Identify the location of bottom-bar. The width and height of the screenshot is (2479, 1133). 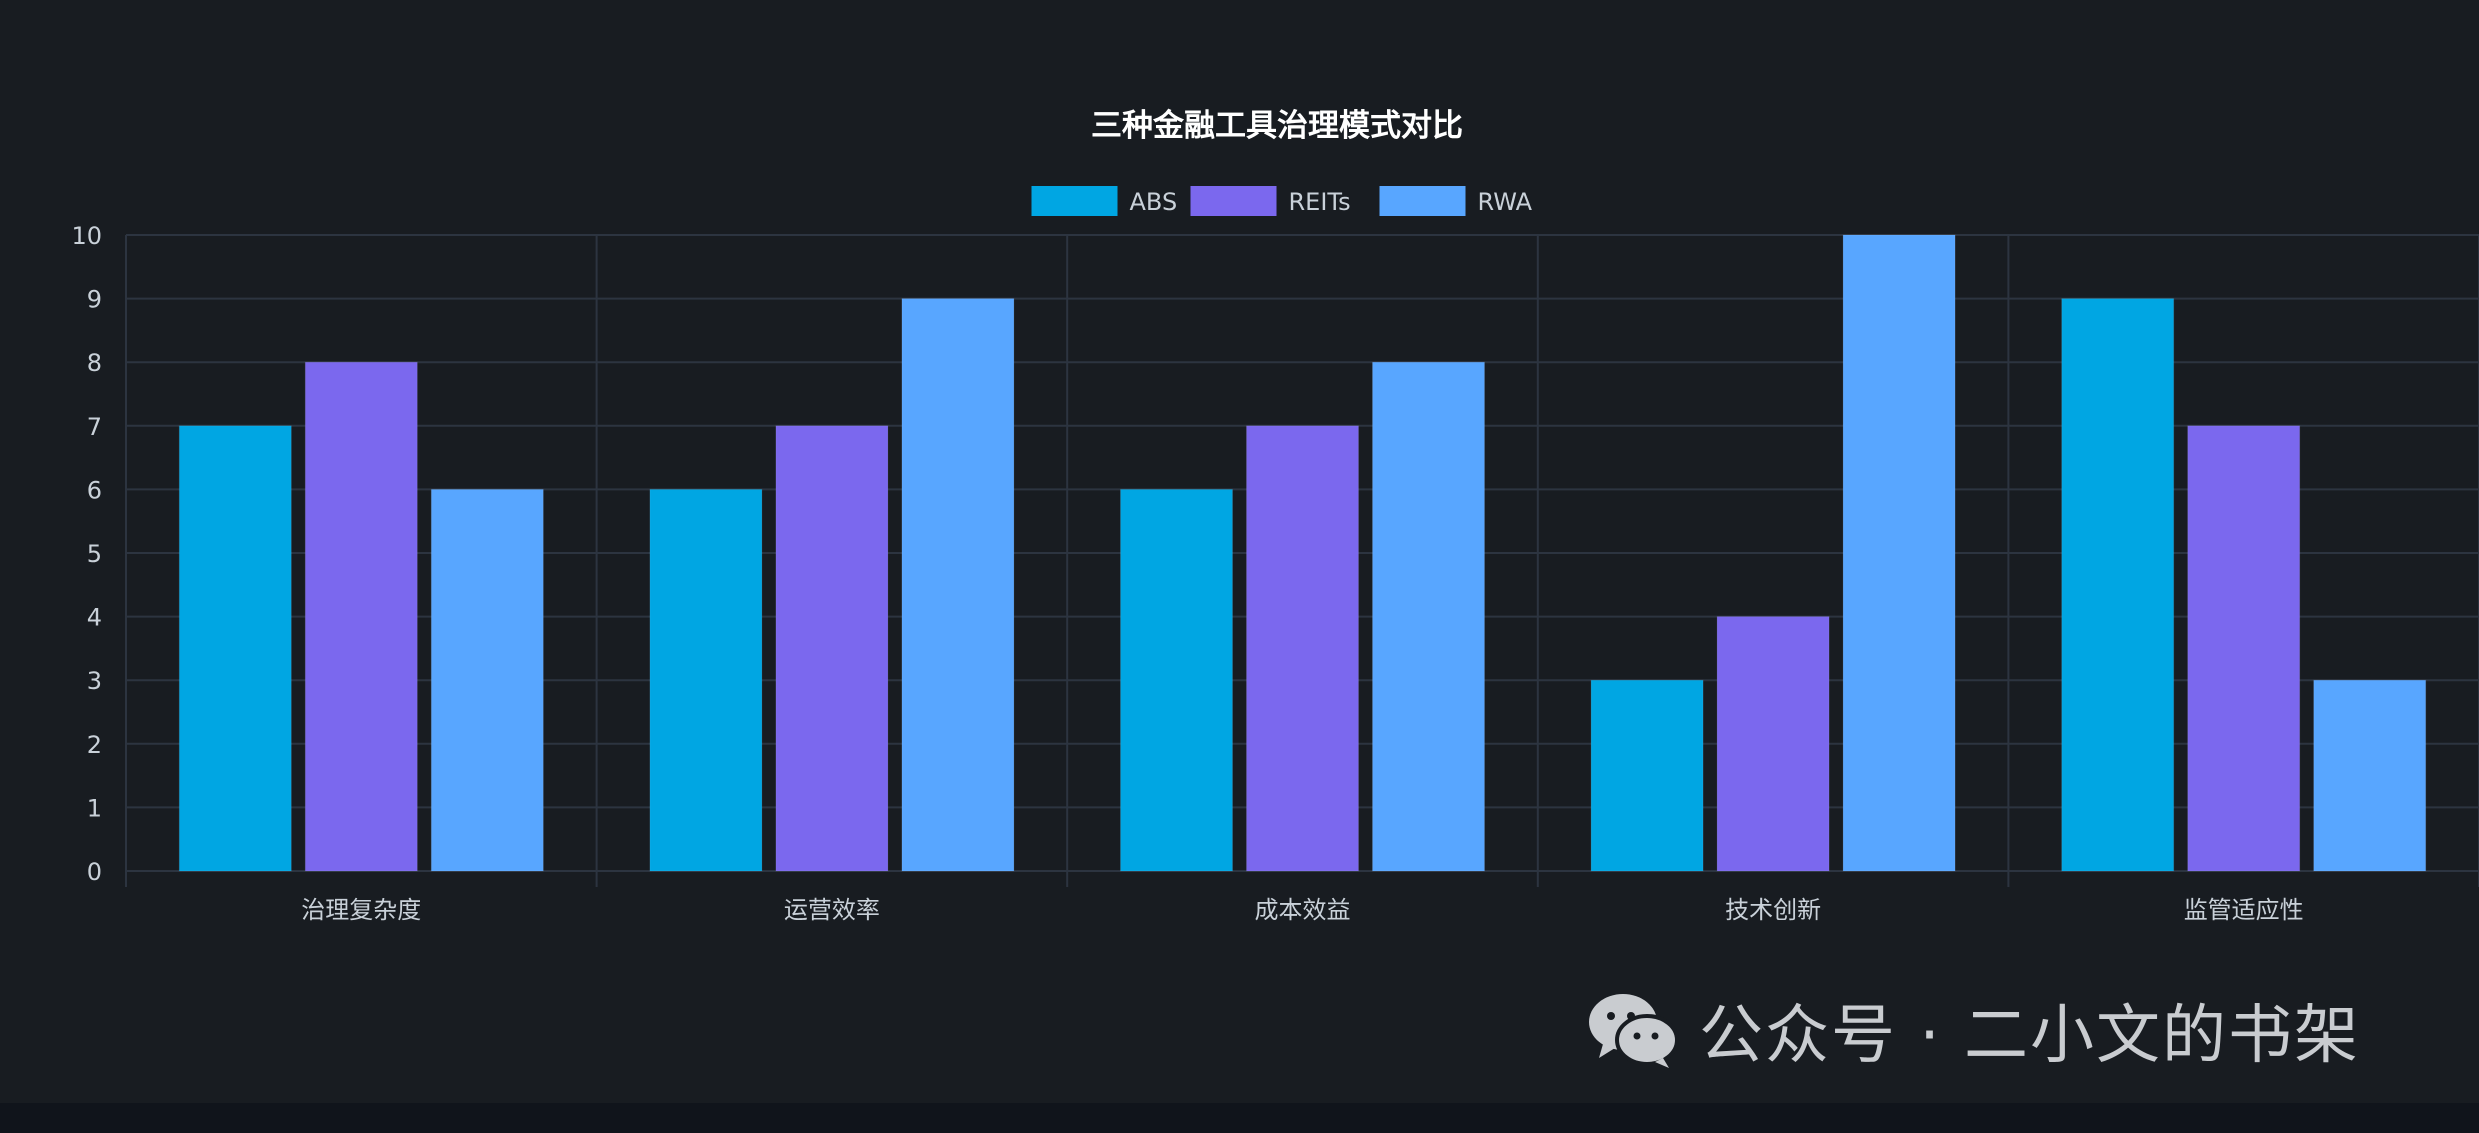
(1239, 1118).